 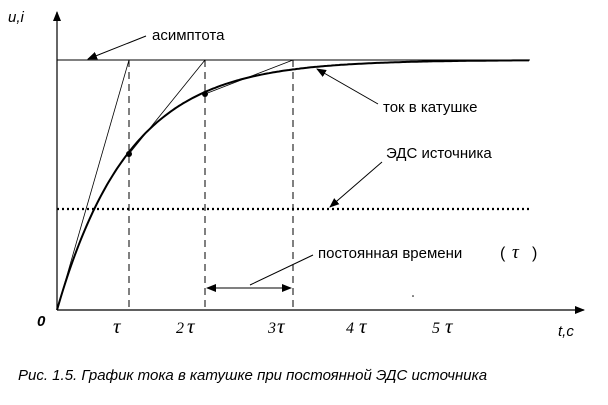 I want to click on tangent-line-origin, so click(x=93, y=185).